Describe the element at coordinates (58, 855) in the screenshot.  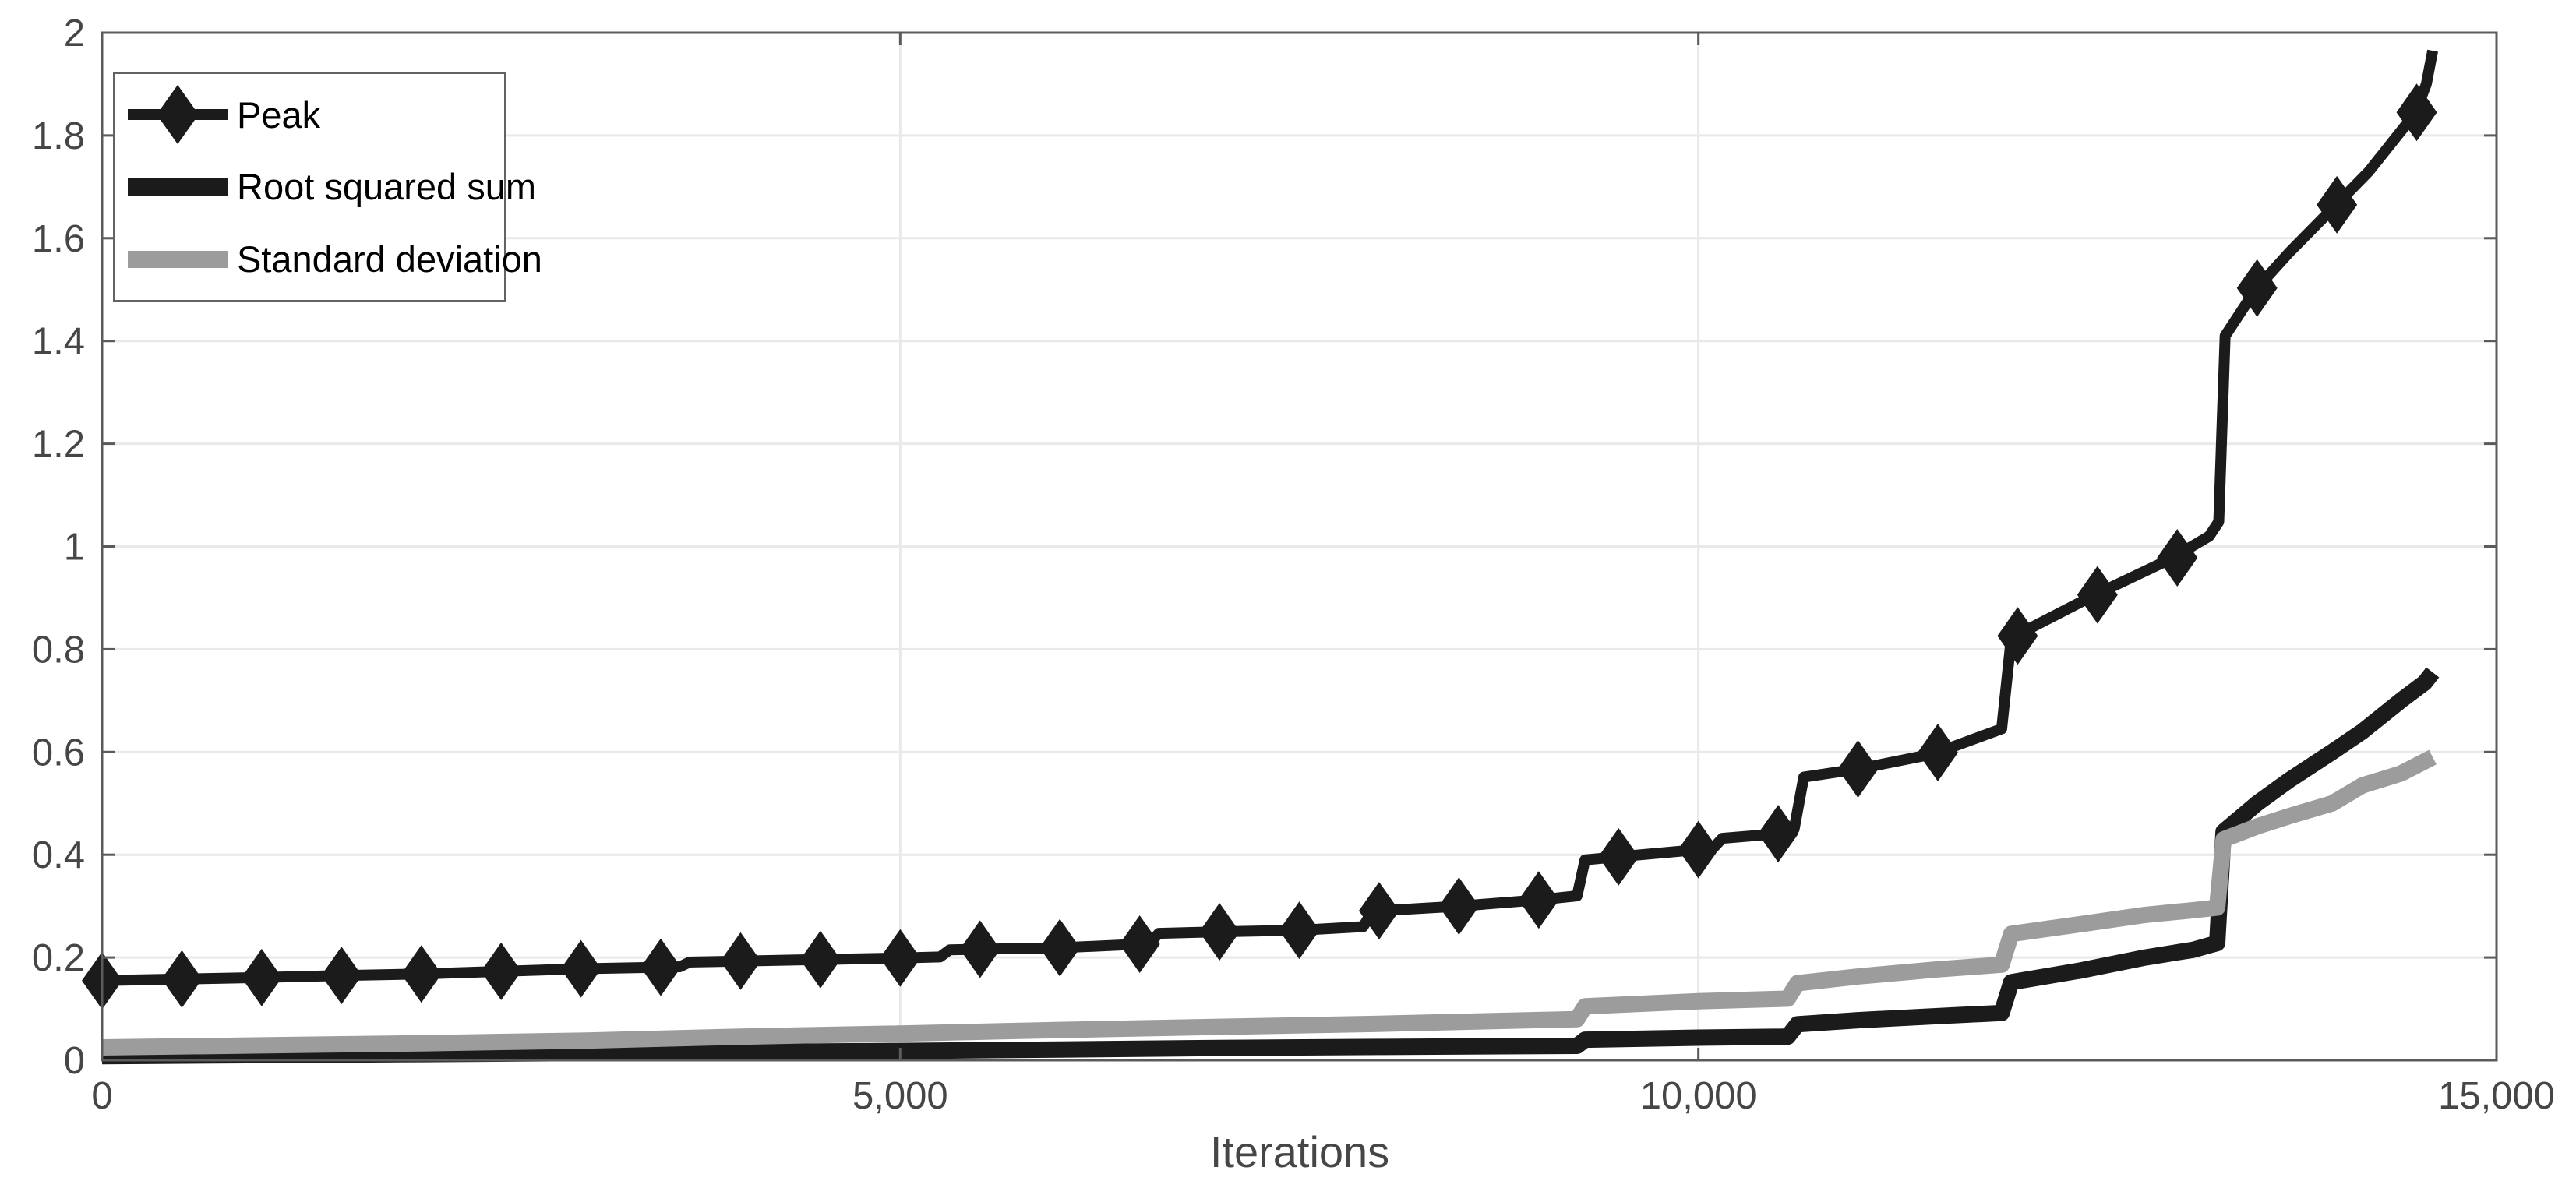
I see `y-tick-label: 0.4` at that location.